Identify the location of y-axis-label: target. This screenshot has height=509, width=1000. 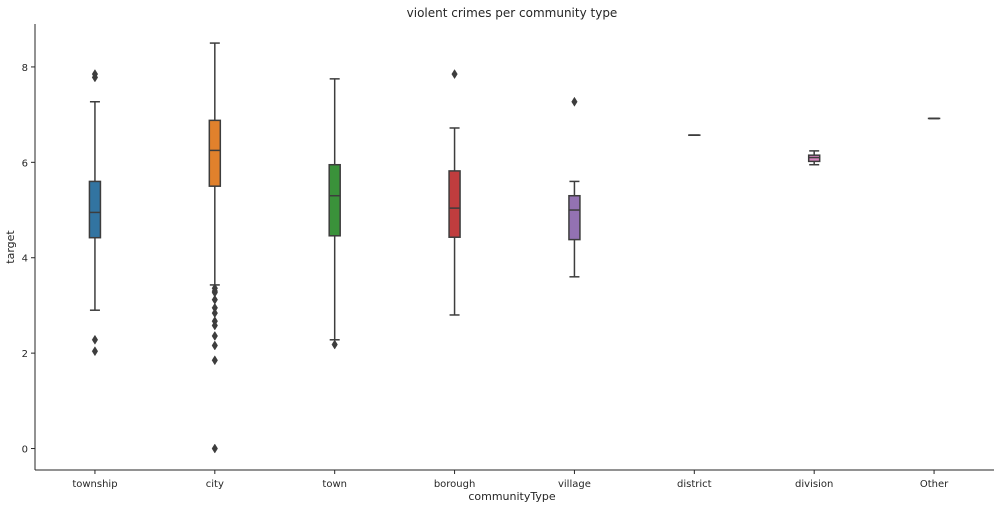
(10, 247).